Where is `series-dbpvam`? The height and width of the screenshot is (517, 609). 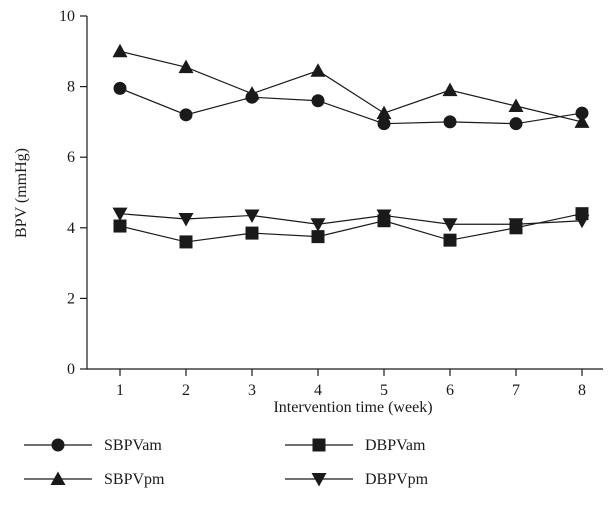
series-dbpvam is located at coordinates (351, 228).